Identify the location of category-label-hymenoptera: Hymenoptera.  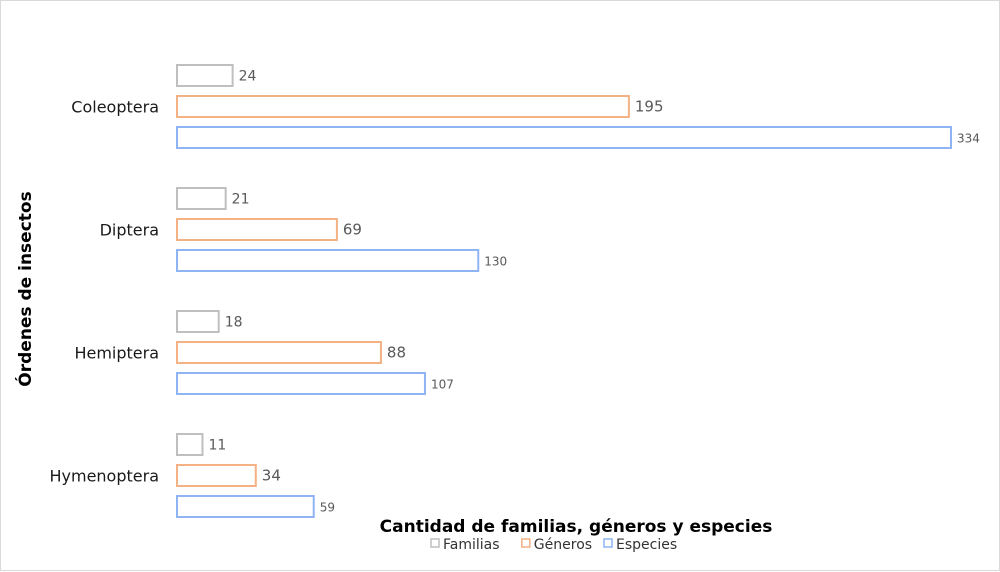
(104, 476).